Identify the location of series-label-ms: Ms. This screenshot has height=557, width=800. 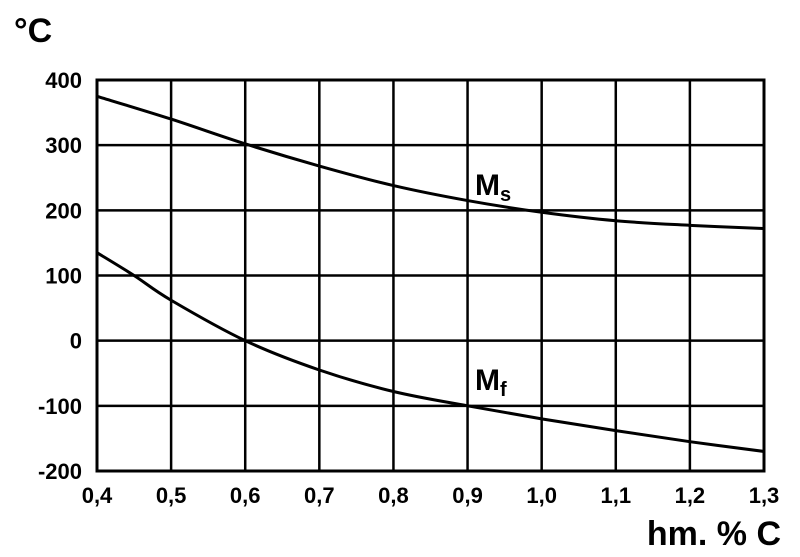
(493, 187).